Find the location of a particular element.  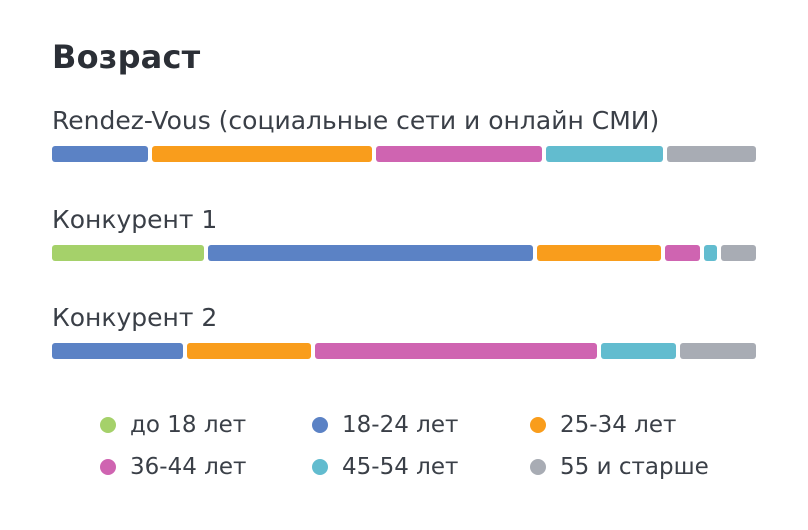

chart-title: Возраст is located at coordinates (126, 57).